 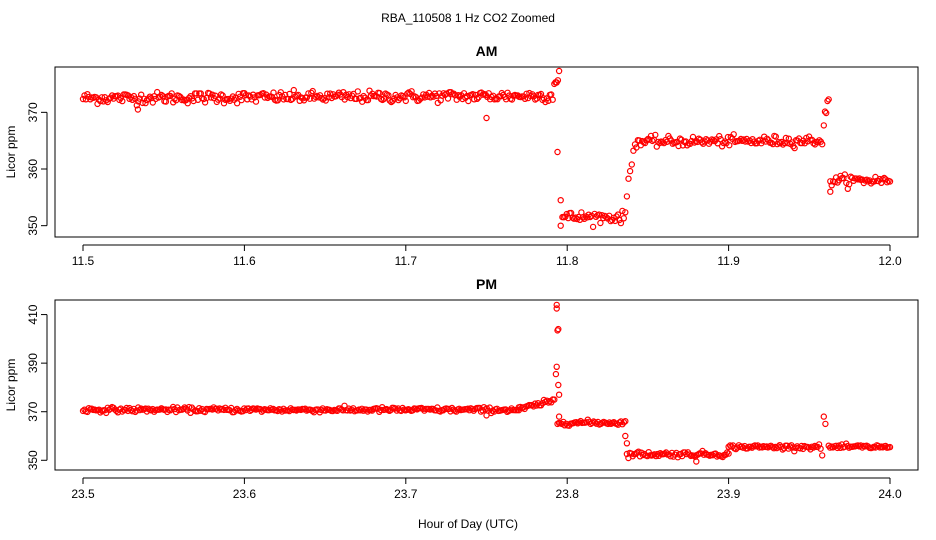 What do you see at coordinates (33, 314) in the screenshot?
I see `y-tick-label: 410` at bounding box center [33, 314].